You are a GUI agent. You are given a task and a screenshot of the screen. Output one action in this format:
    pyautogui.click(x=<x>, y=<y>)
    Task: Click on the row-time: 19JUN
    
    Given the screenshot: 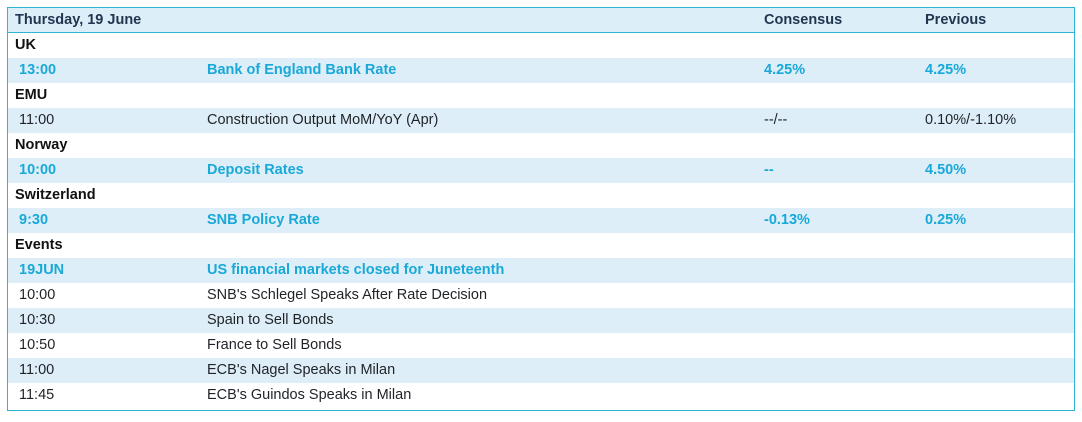 What is the action you would take?
    pyautogui.click(x=42, y=270)
    